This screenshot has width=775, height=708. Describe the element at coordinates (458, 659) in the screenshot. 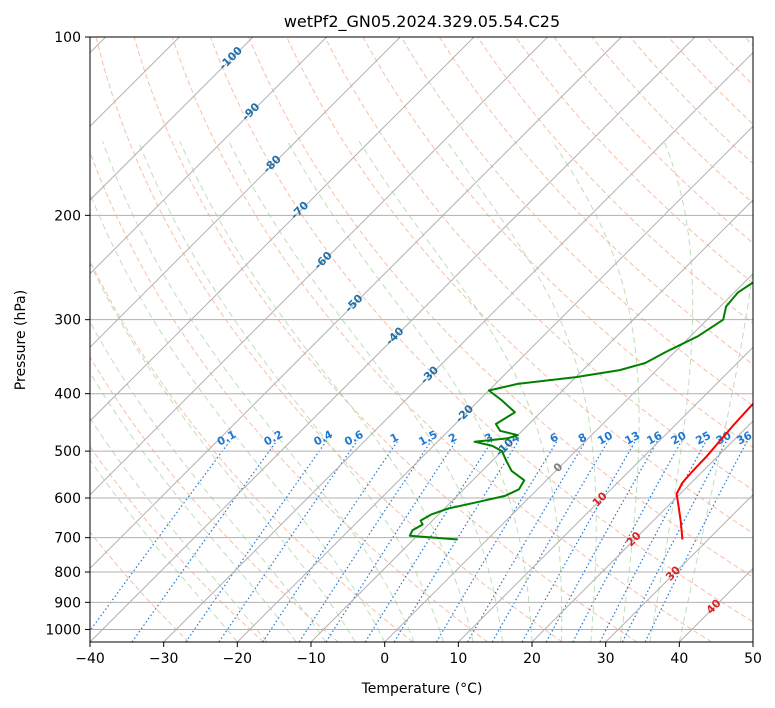

I see `x-tick-label: 10` at that location.